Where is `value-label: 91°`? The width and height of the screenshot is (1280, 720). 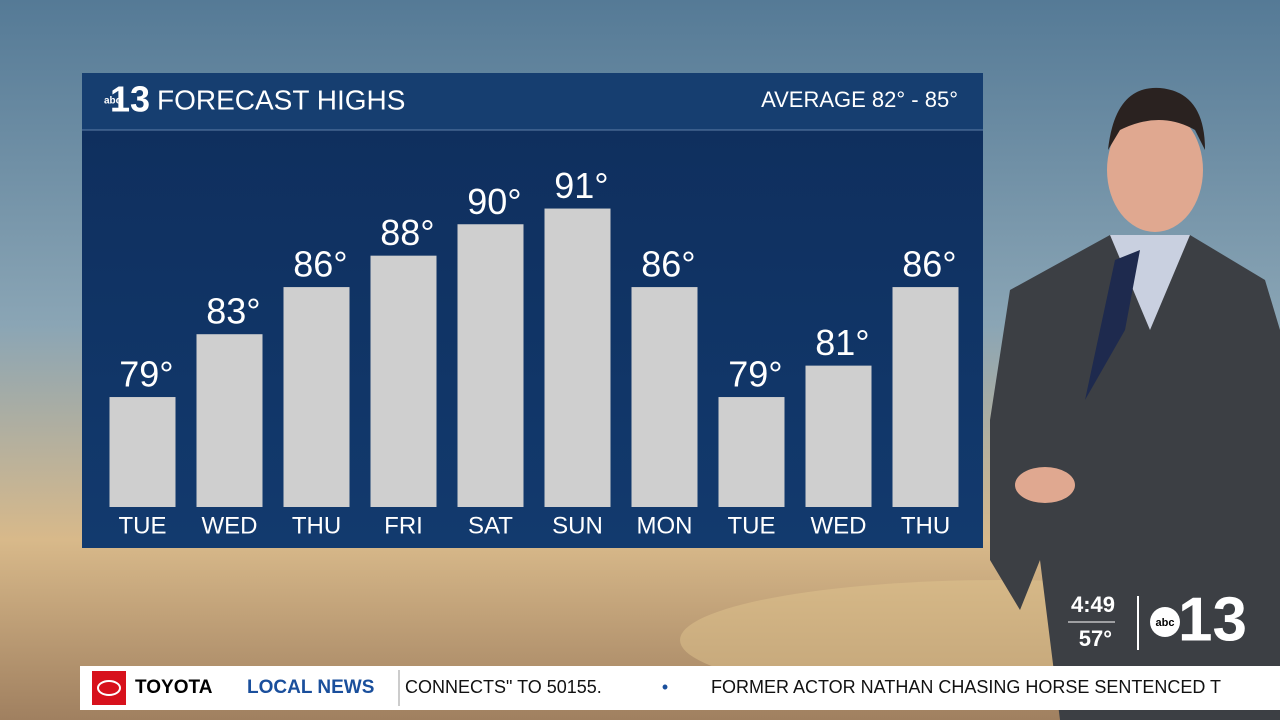
value-label: 91° is located at coordinates (581, 185).